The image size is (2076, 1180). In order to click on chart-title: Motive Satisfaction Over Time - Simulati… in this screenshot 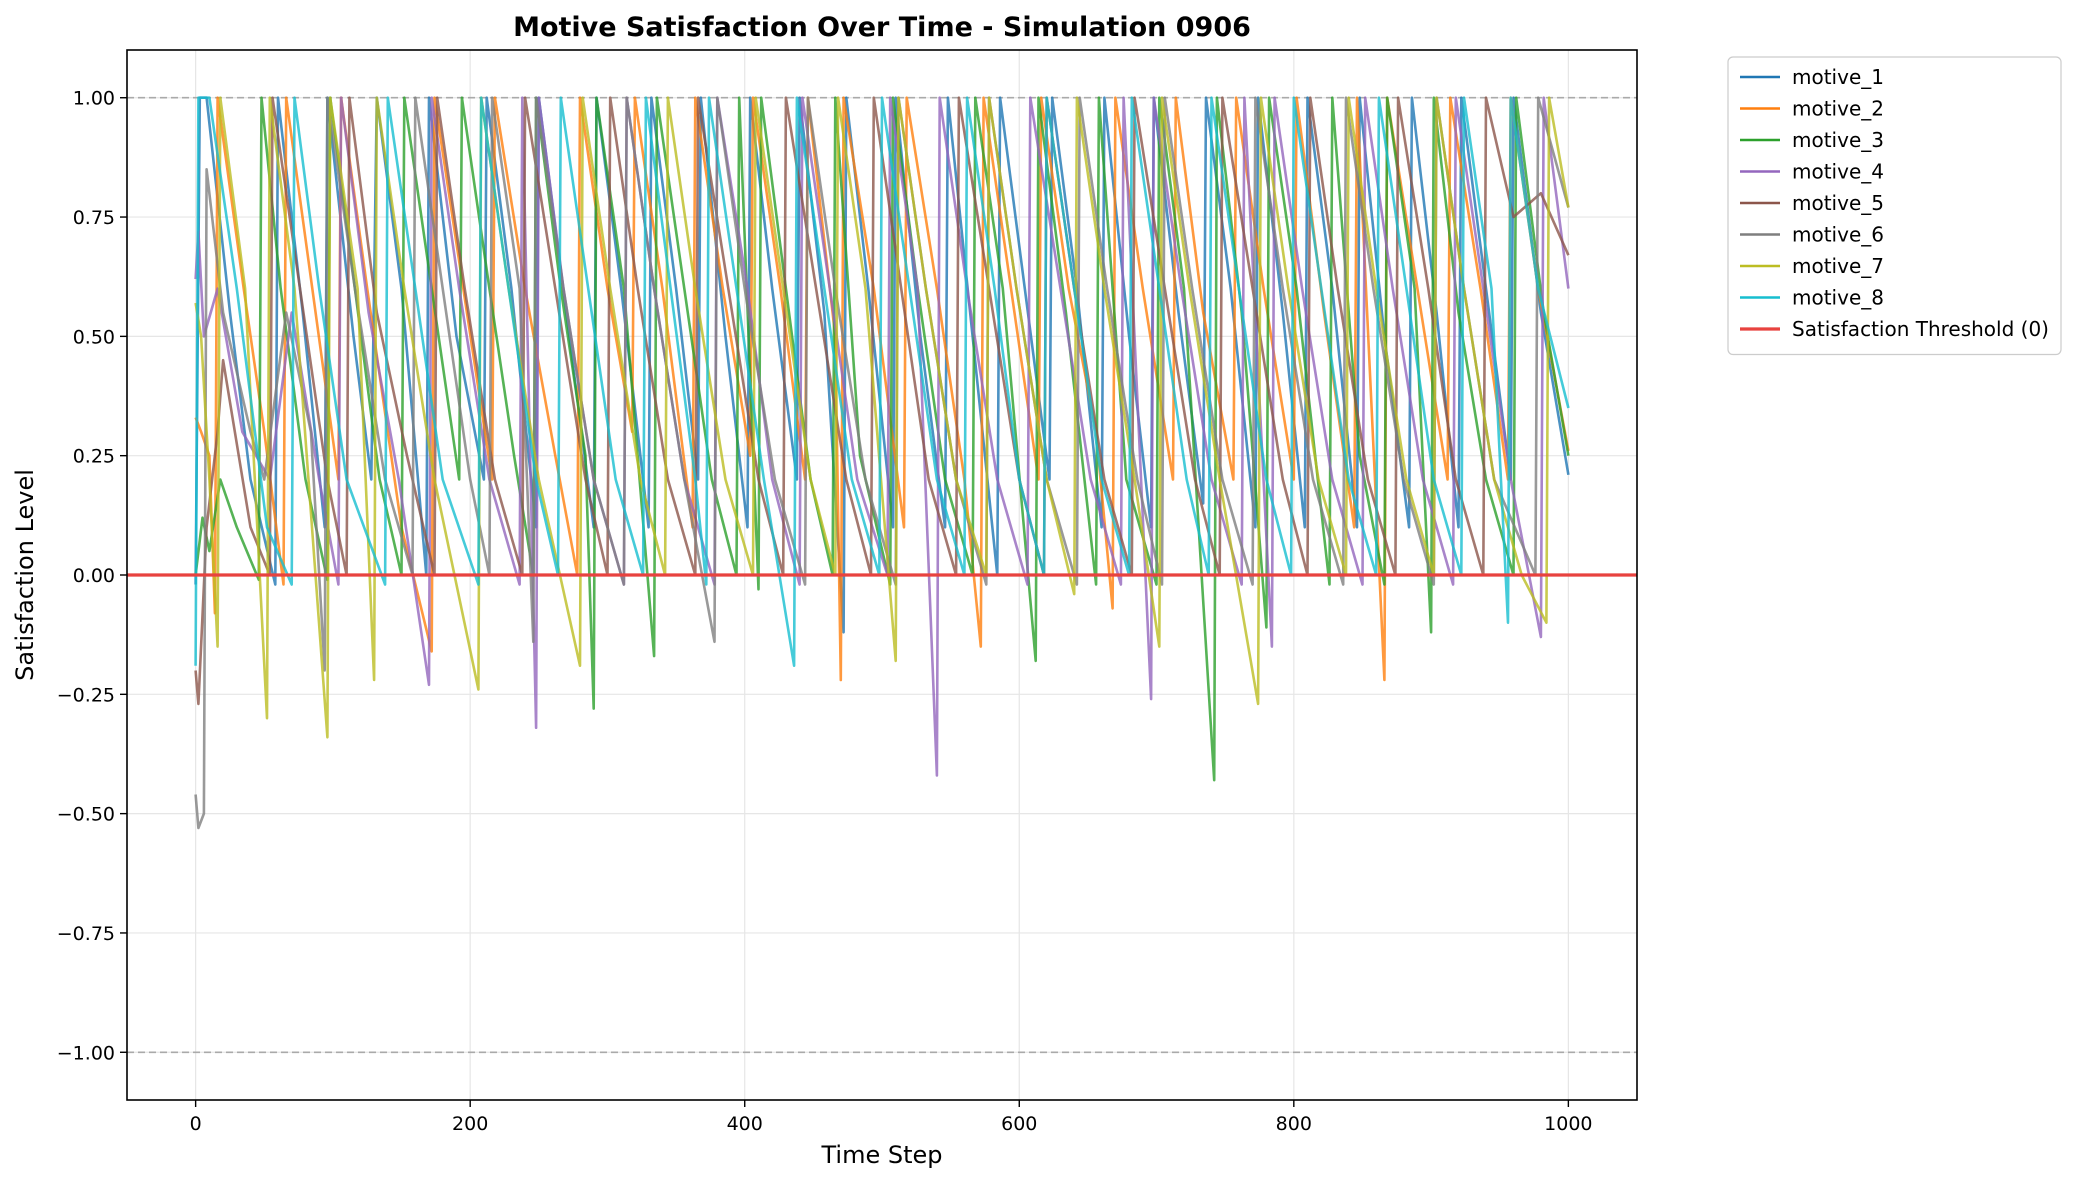, I will do `click(882, 27)`.